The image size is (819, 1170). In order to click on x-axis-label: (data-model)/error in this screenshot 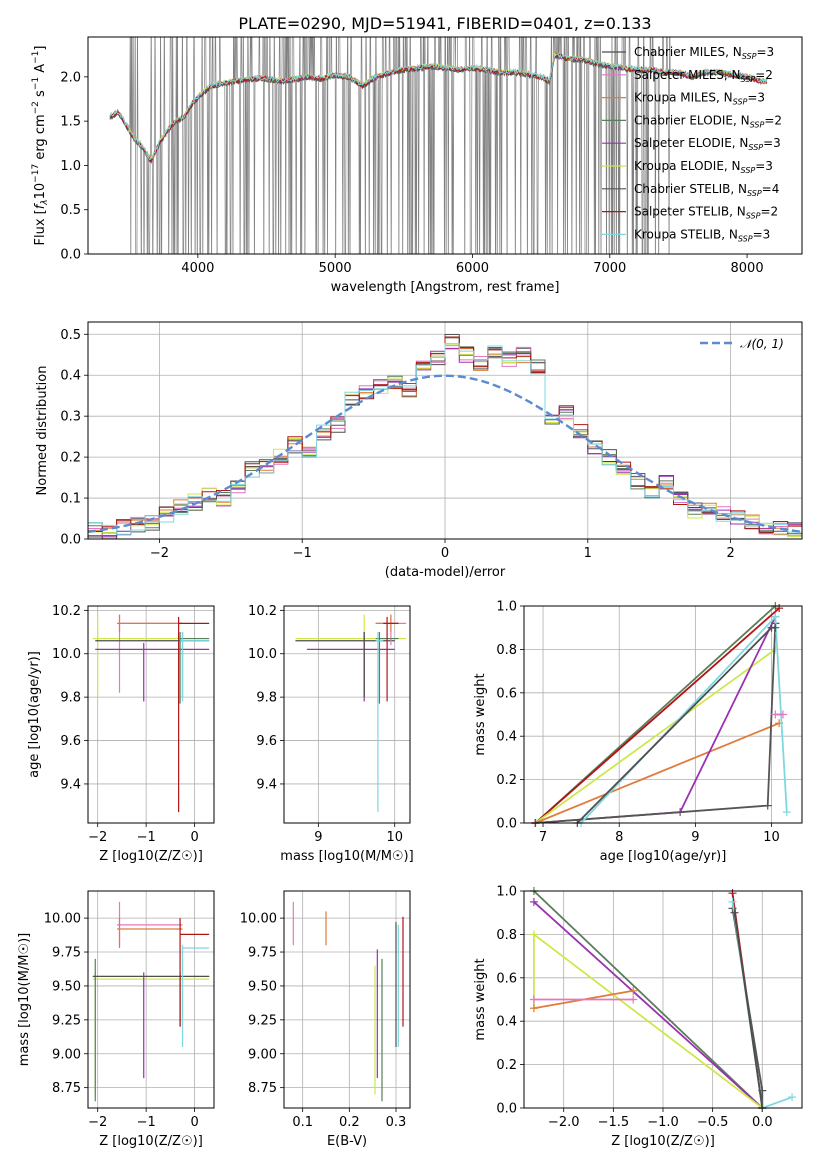, I will do `click(445, 572)`.